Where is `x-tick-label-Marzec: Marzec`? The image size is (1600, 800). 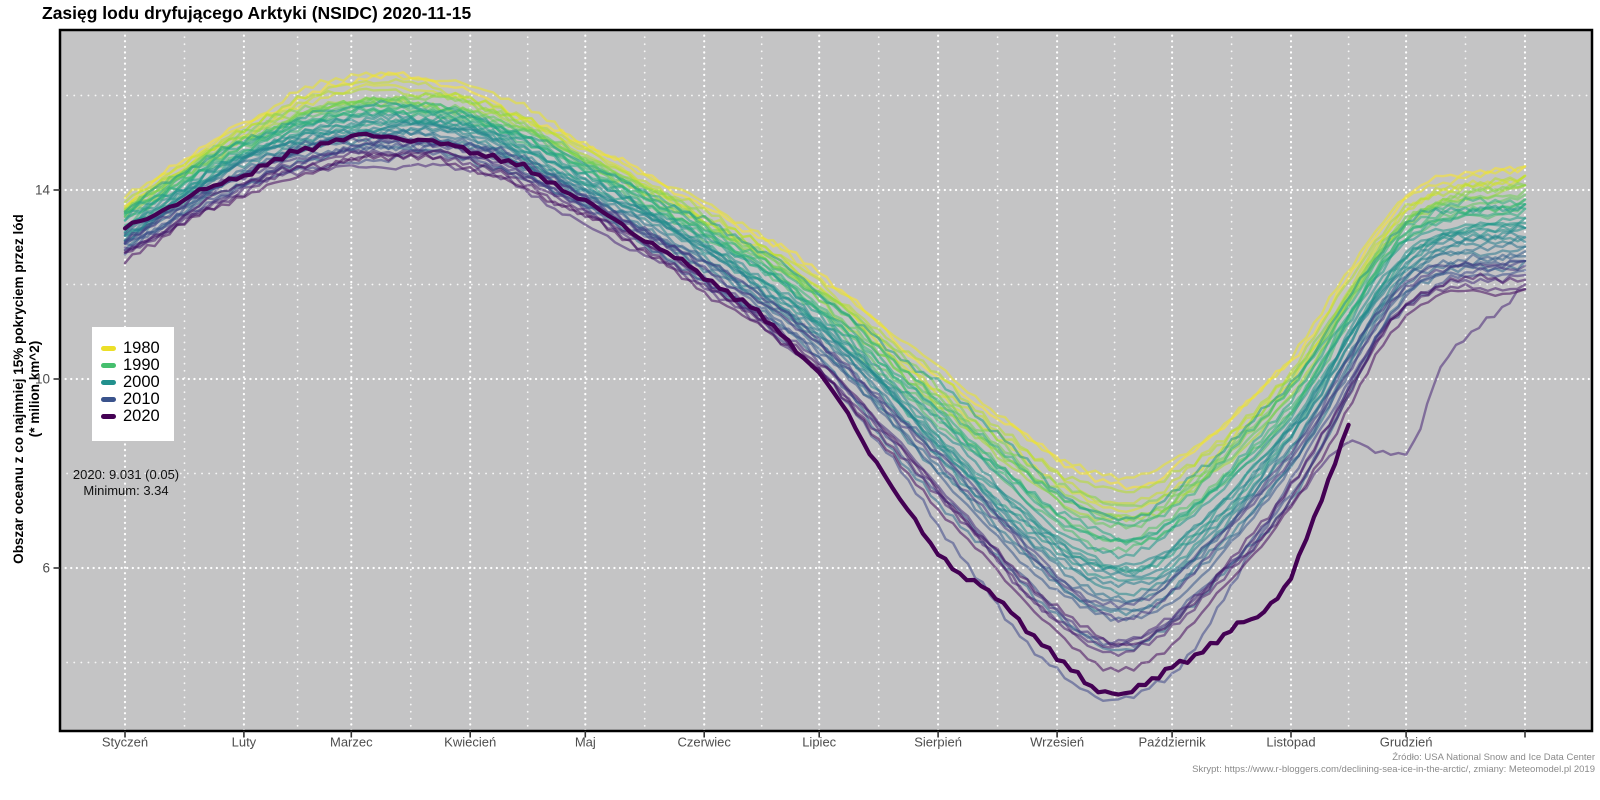
x-tick-label-Marzec: Marzec is located at coordinates (351, 742).